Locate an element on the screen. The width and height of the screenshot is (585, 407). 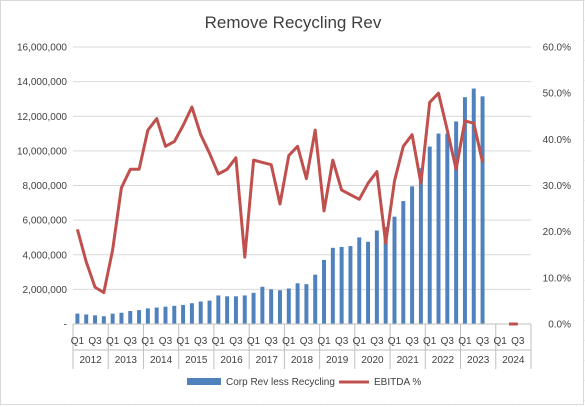
y-right-tick-label: 10.0% is located at coordinates (557, 278).